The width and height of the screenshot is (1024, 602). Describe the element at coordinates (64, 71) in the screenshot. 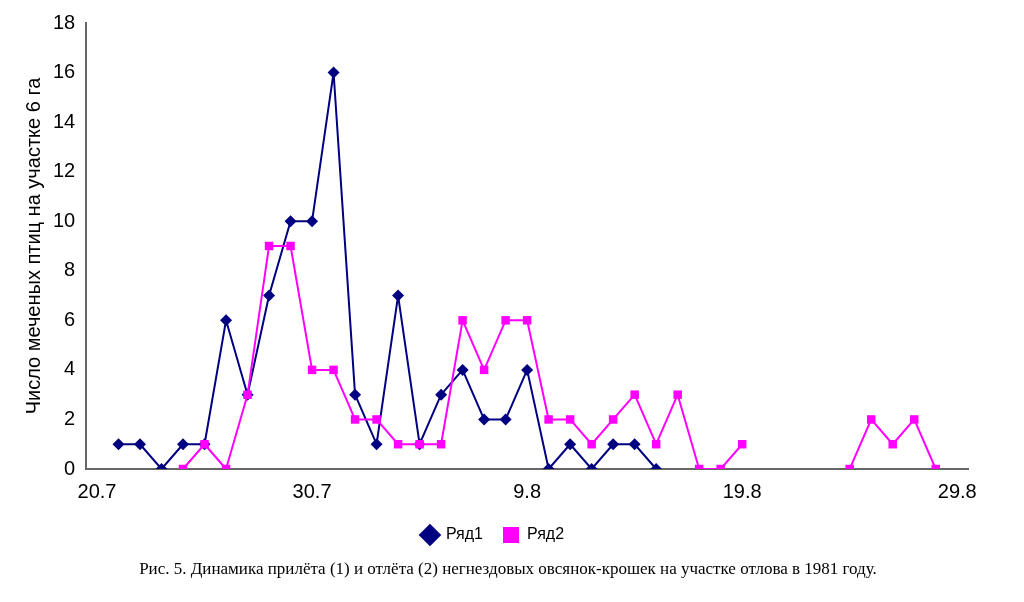

I see `y-tick-label: 16` at that location.